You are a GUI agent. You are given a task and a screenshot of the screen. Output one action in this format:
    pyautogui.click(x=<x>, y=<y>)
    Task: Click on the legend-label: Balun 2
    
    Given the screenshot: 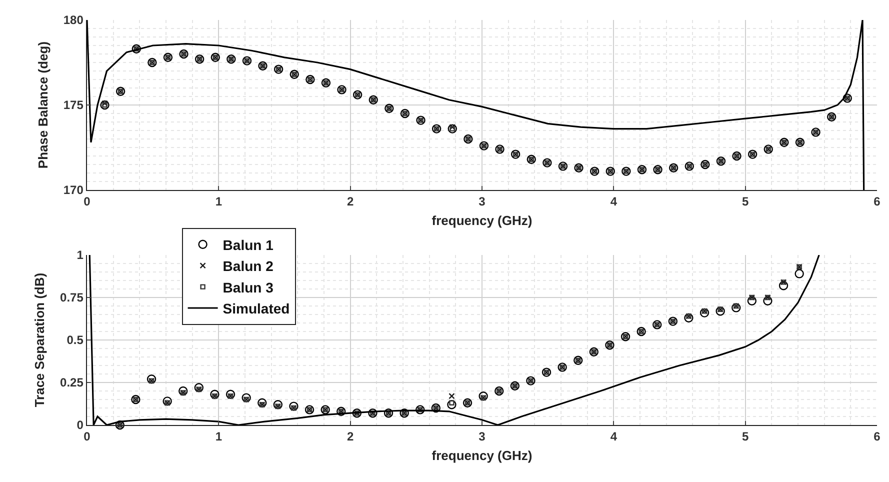 What is the action you would take?
    pyautogui.click(x=248, y=266)
    